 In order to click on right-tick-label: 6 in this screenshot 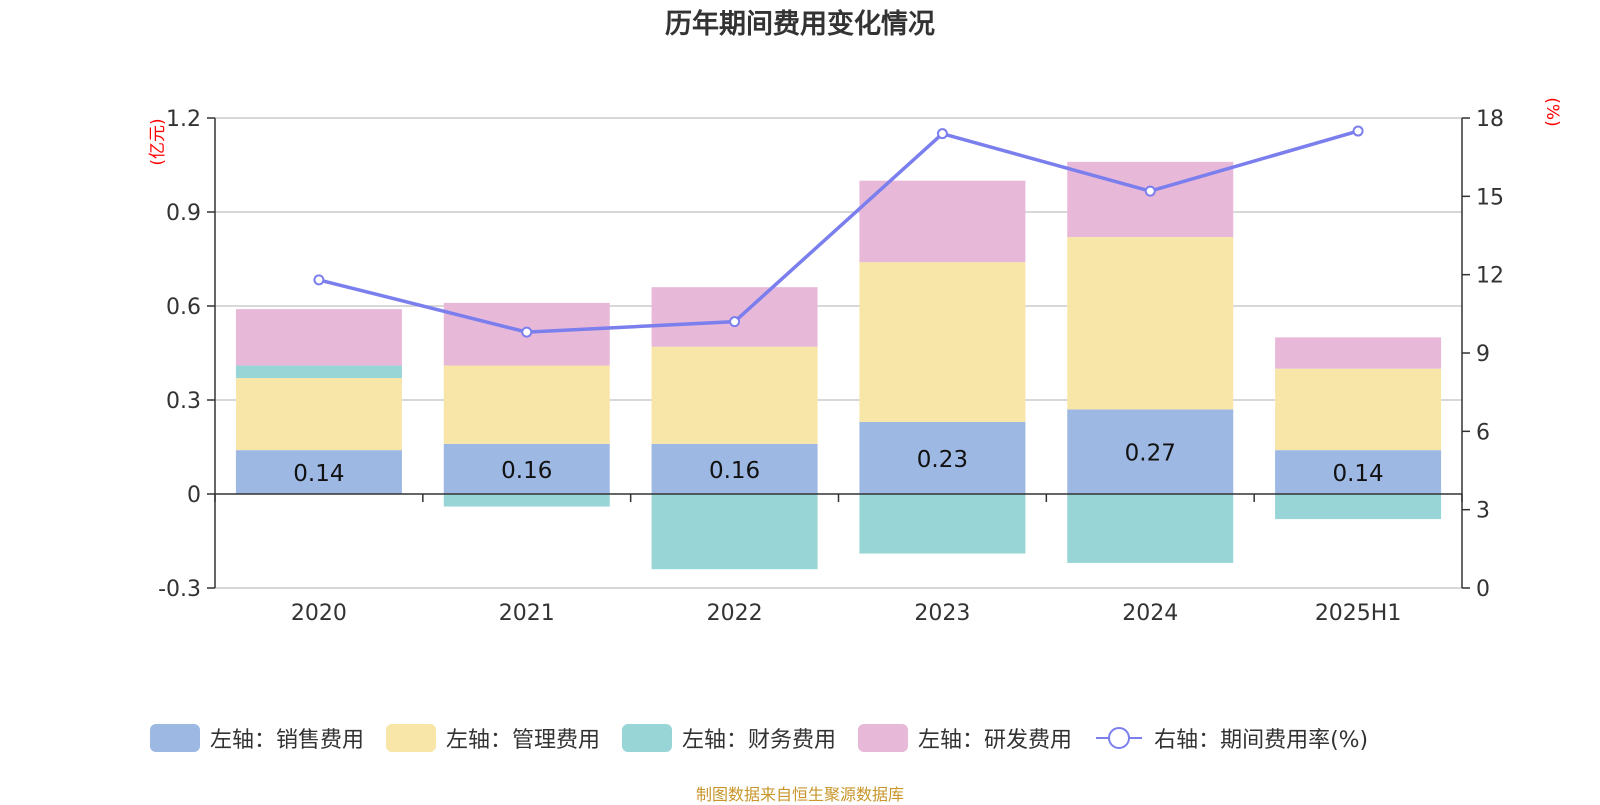, I will do `click(1483, 432)`.